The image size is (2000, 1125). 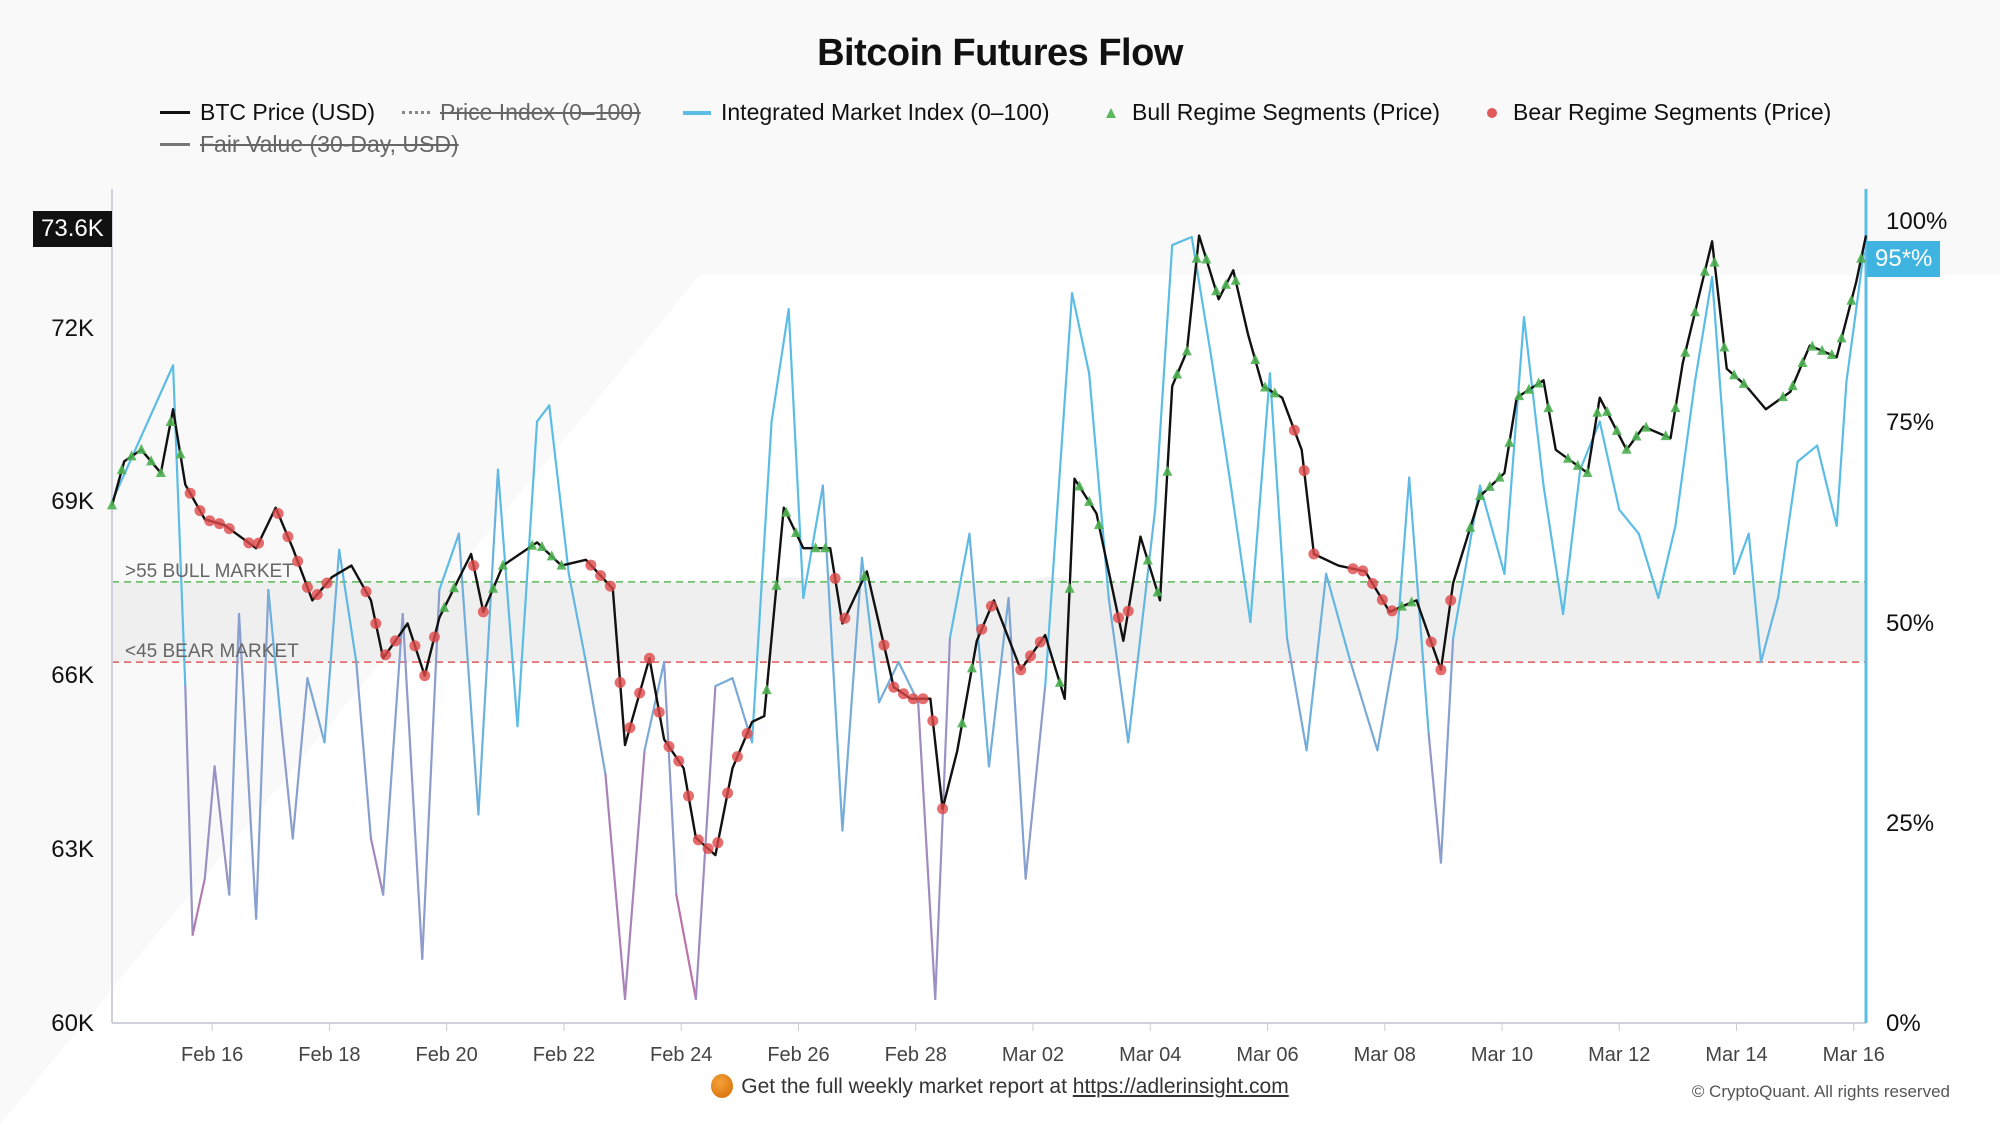 I want to click on x-axis-tick: Mar 08, so click(x=1384, y=1055).